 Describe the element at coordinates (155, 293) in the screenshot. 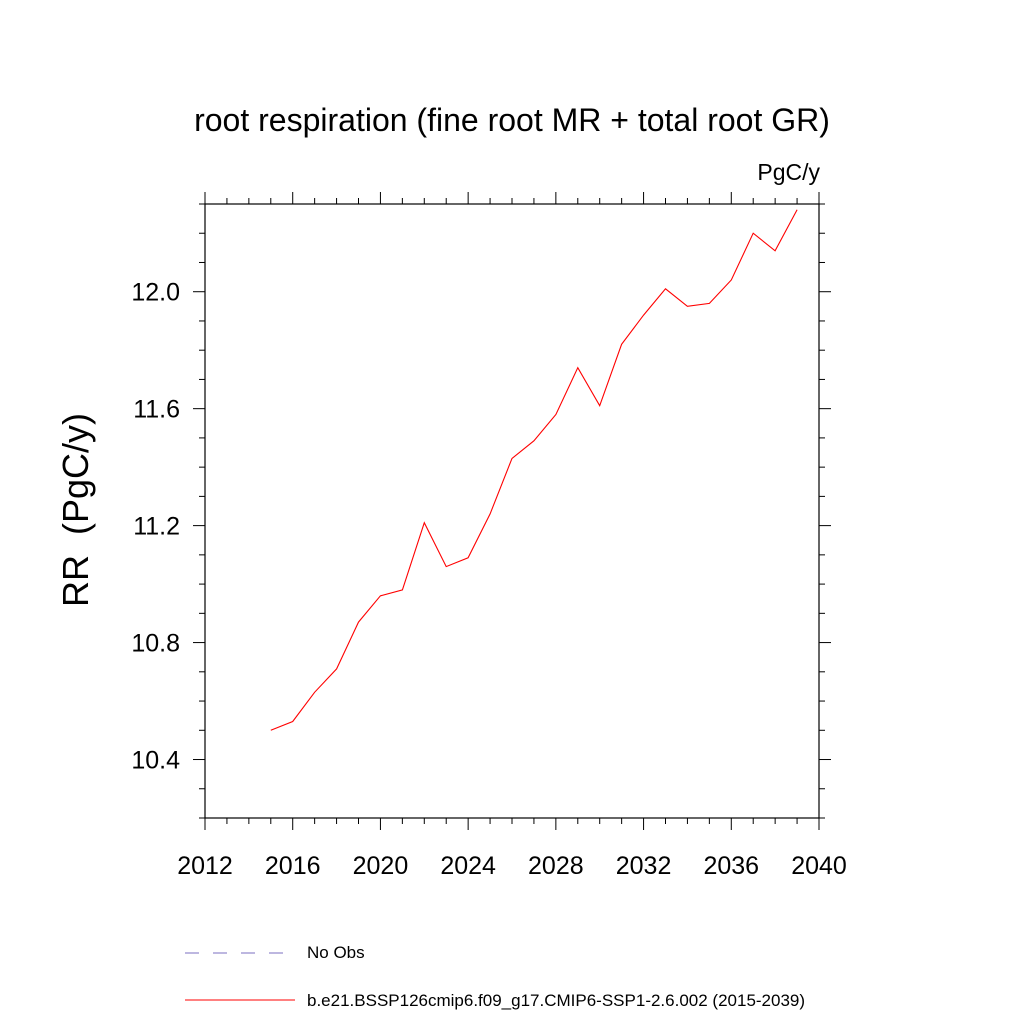

I see `y-tick-label: 12.0` at that location.